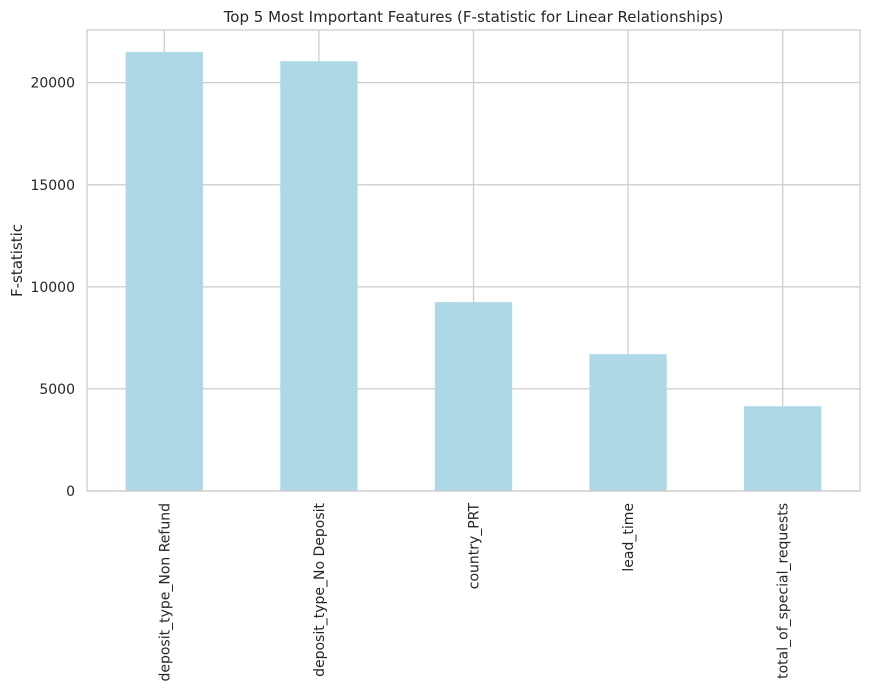 This screenshot has width=871, height=696. I want to click on y-tick-labels: 0 5000 10000 15000 20000, so click(52, 288).